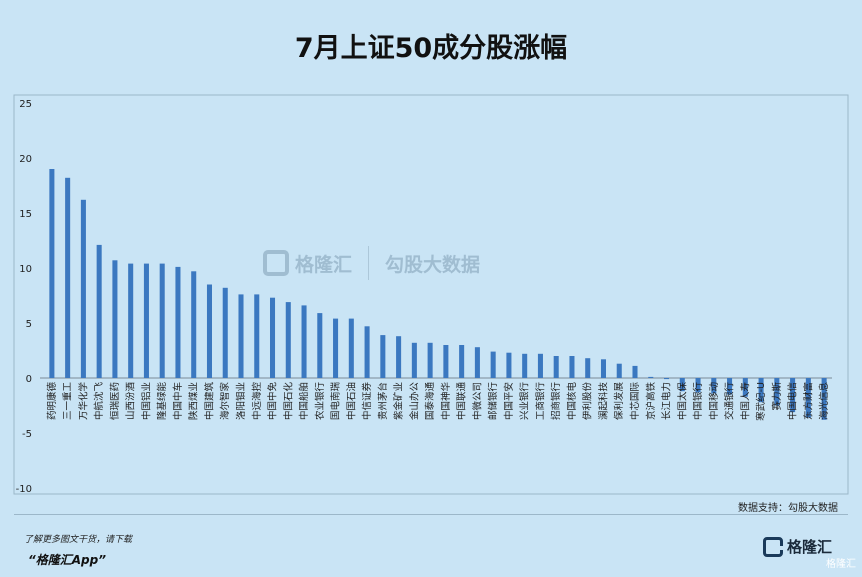  I want to click on x-tick-label: 中国建筑, so click(209, 401).